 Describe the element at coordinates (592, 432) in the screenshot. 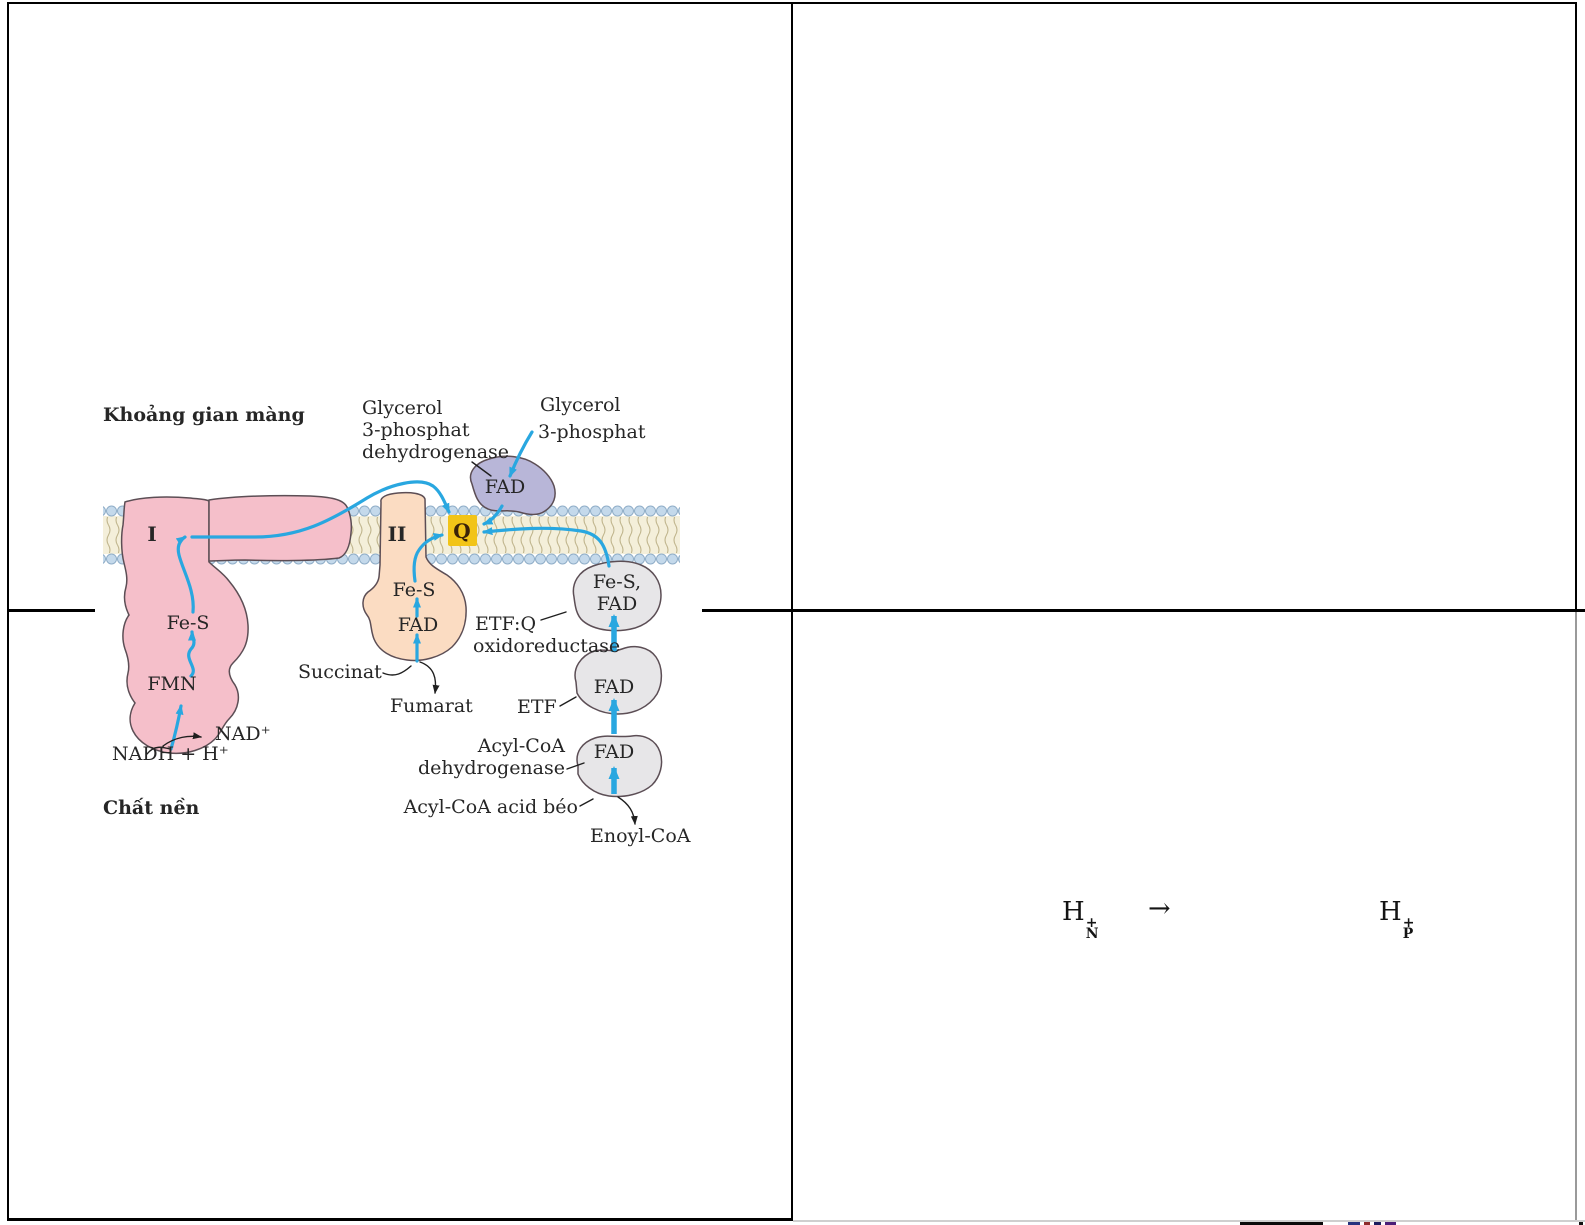

I see `glycerol-3p-label-2: 3-phosphat` at that location.